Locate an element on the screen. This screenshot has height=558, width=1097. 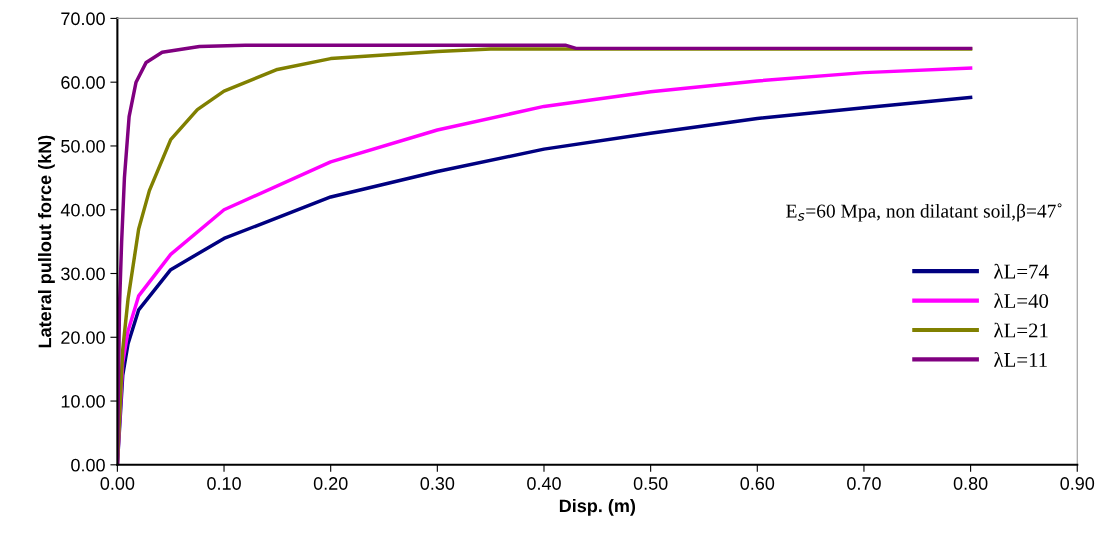
x-tick-label: 0.80 is located at coordinates (970, 483).